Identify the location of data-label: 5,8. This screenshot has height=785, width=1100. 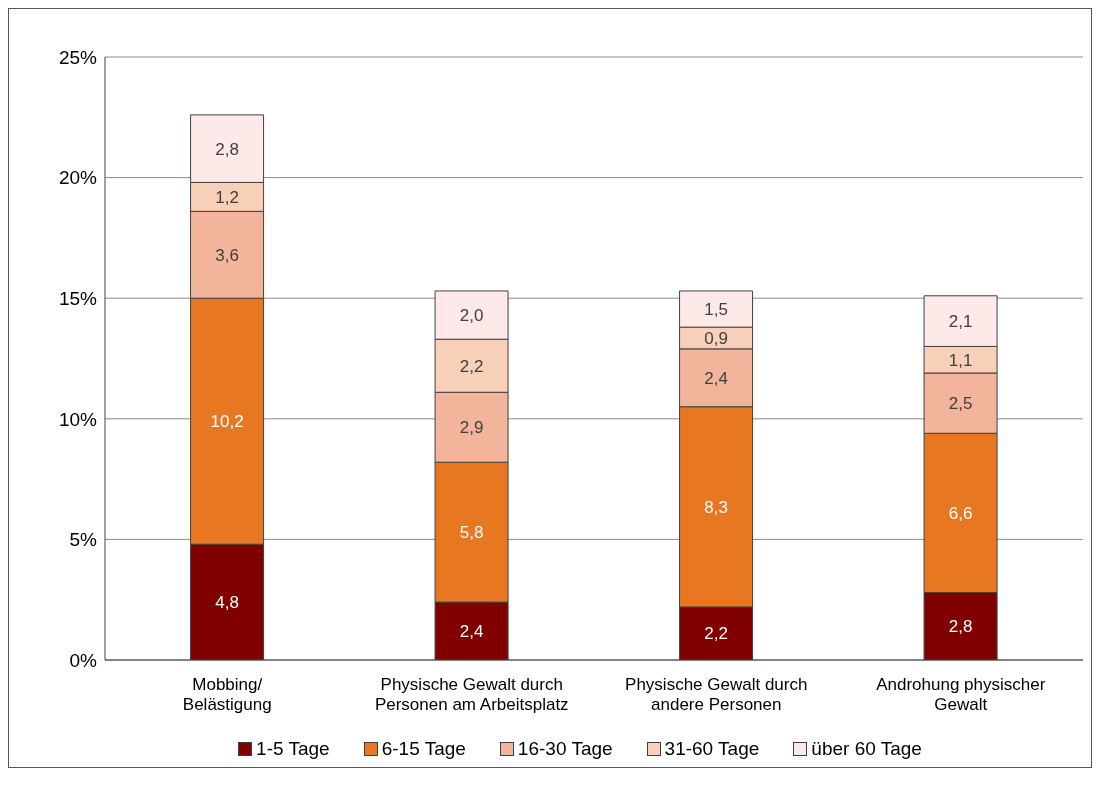
(471, 533).